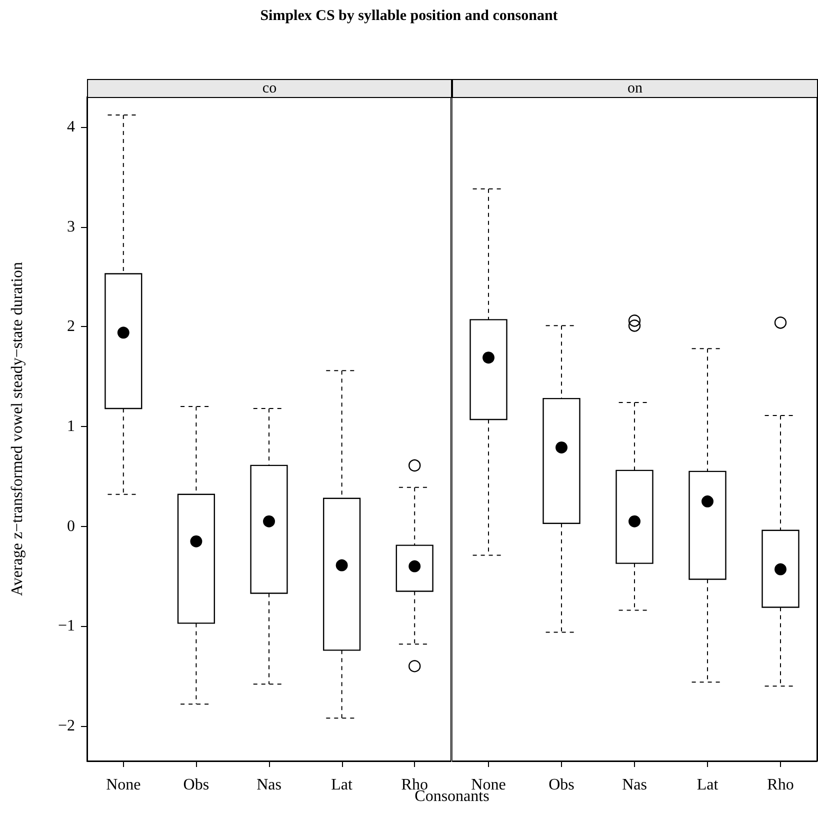  What do you see at coordinates (409, 16) in the screenshot?
I see `chart-title: Simplex CS by syllable position and consonant` at bounding box center [409, 16].